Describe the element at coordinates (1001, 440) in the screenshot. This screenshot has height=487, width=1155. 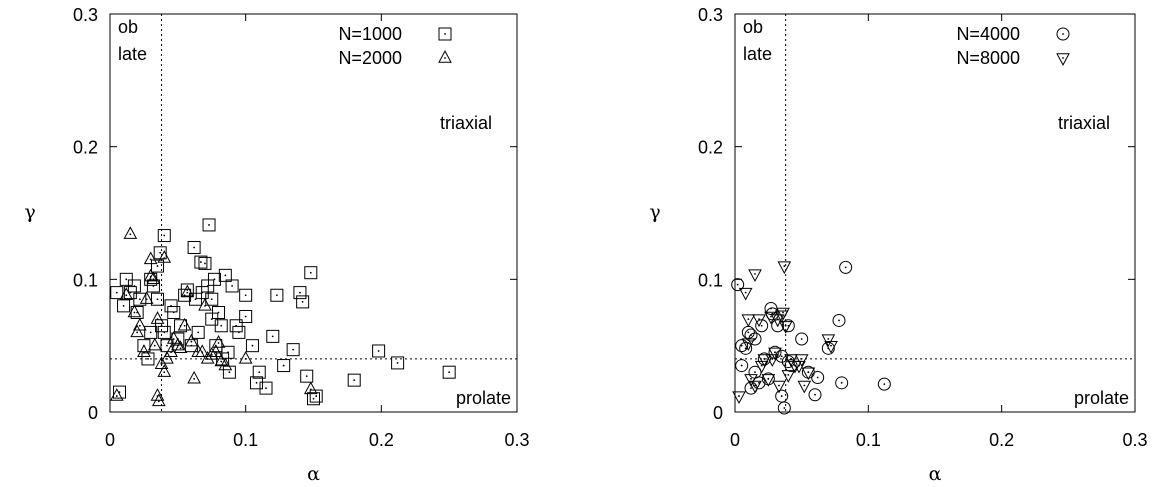
I see `x-tick-label: 0.2` at that location.